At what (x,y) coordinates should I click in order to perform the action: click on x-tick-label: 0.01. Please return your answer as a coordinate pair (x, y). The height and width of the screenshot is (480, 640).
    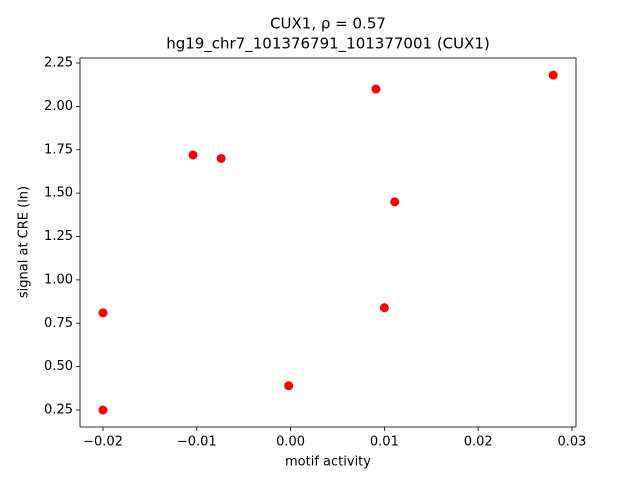
    Looking at the image, I should click on (384, 442).